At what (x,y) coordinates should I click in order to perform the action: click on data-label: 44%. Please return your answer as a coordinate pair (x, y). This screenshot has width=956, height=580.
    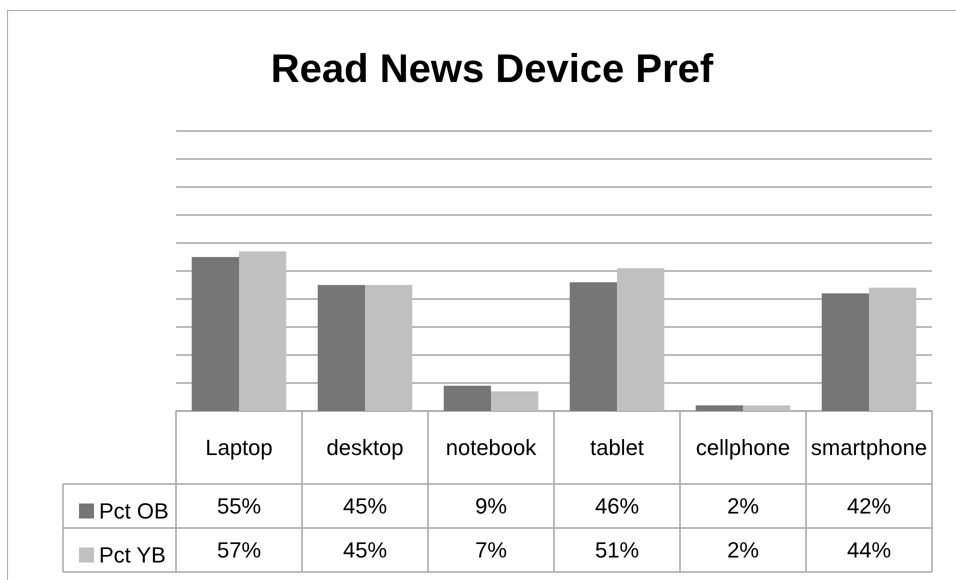
    Looking at the image, I should click on (869, 550).